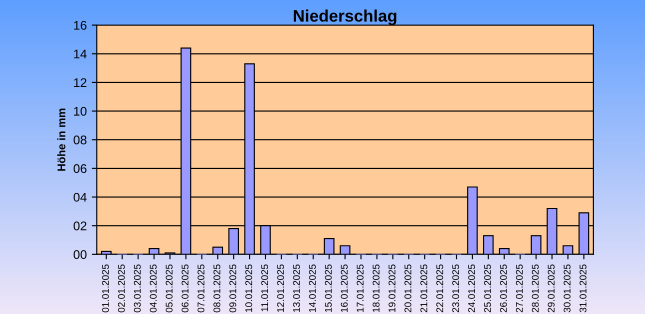  Describe the element at coordinates (472, 288) in the screenshot. I see `x-tick-label: 24.01.2025` at that location.